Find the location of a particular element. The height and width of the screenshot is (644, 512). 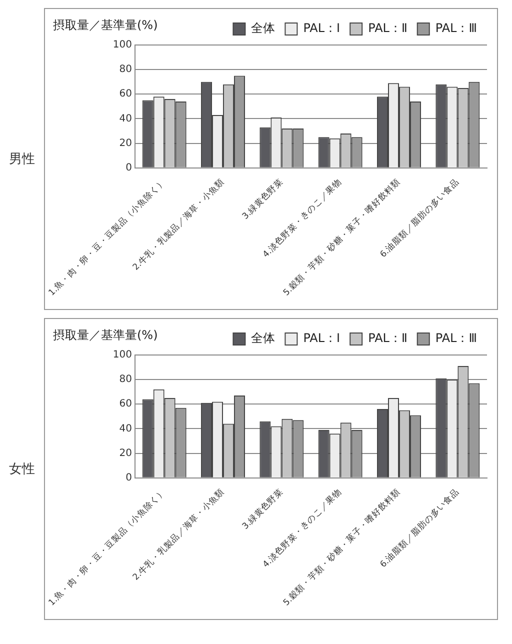

text: 男性 is located at coordinates (22, 159).